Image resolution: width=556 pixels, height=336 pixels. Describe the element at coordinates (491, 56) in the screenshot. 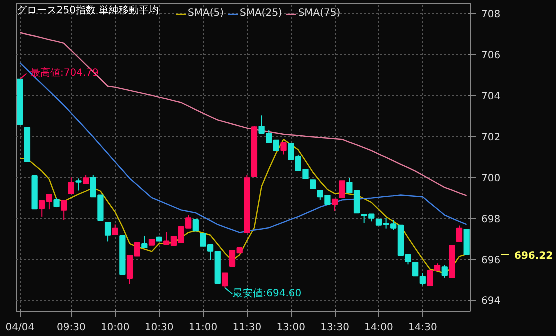

I see `y-tick-label: 706` at that location.